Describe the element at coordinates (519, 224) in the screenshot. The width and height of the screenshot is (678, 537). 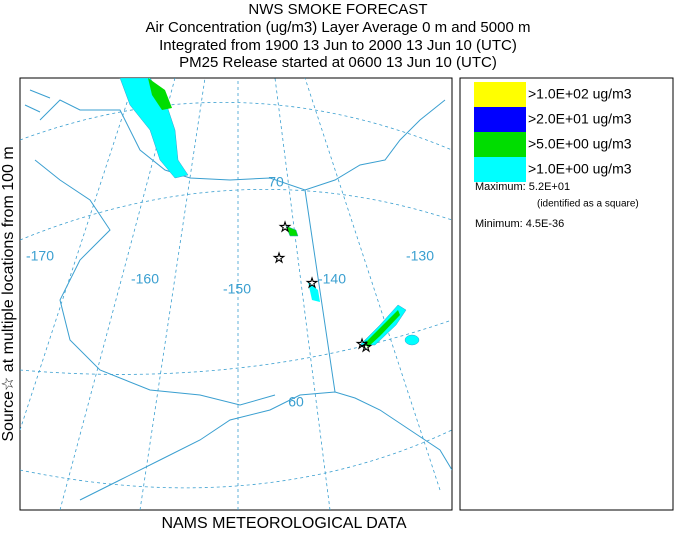
I see `minimum: Minimum: 4.5E-36` at that location.